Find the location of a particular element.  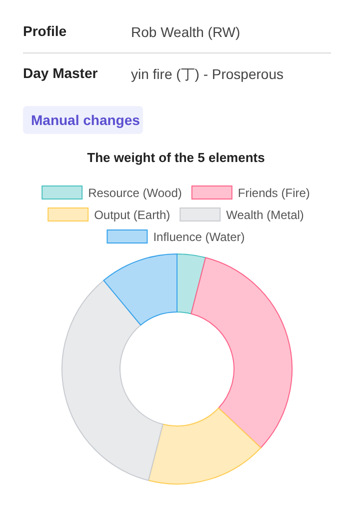

legend-label: Resource (Wood) is located at coordinates (135, 193).